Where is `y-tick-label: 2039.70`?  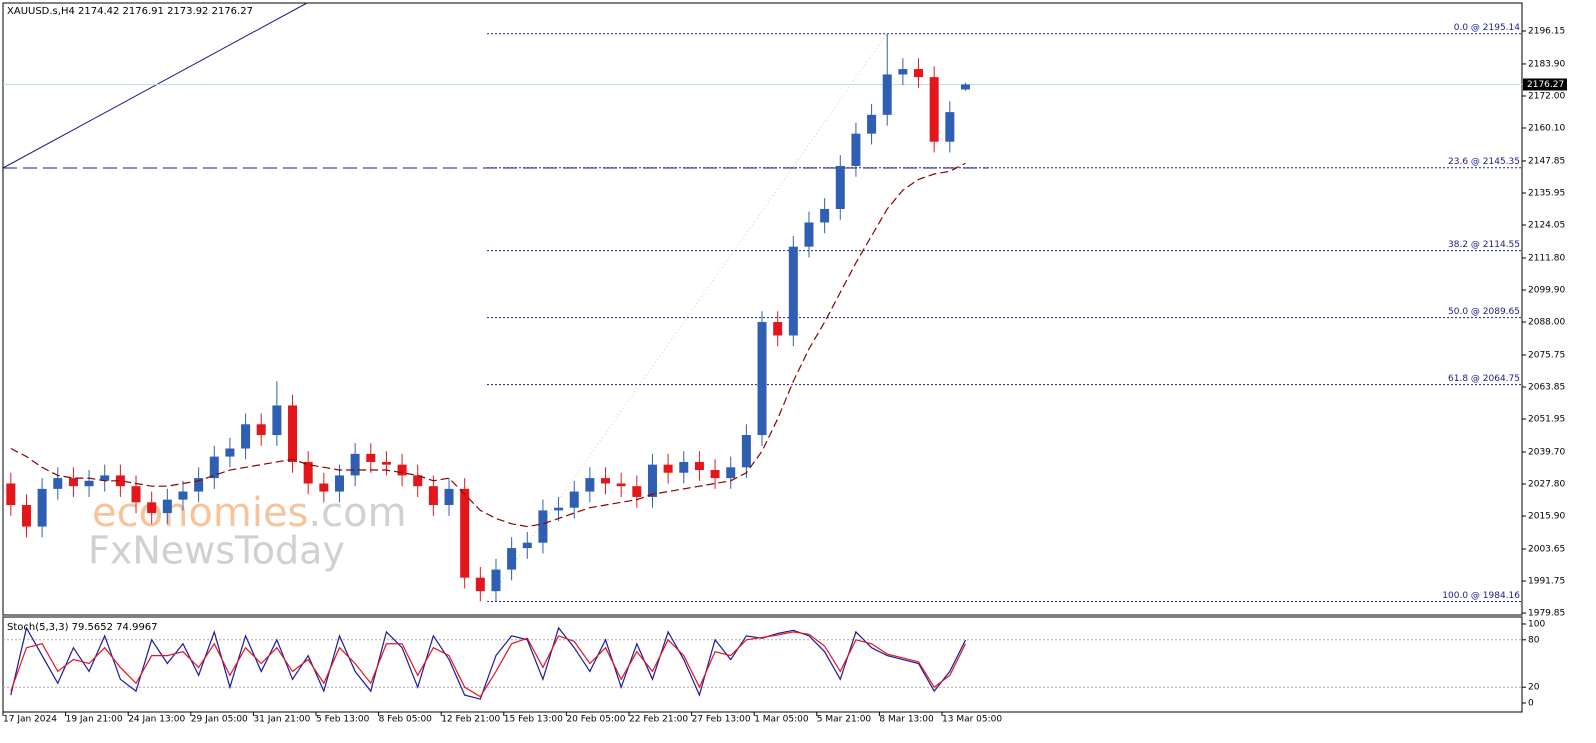 y-tick-label: 2039.70 is located at coordinates (1546, 453).